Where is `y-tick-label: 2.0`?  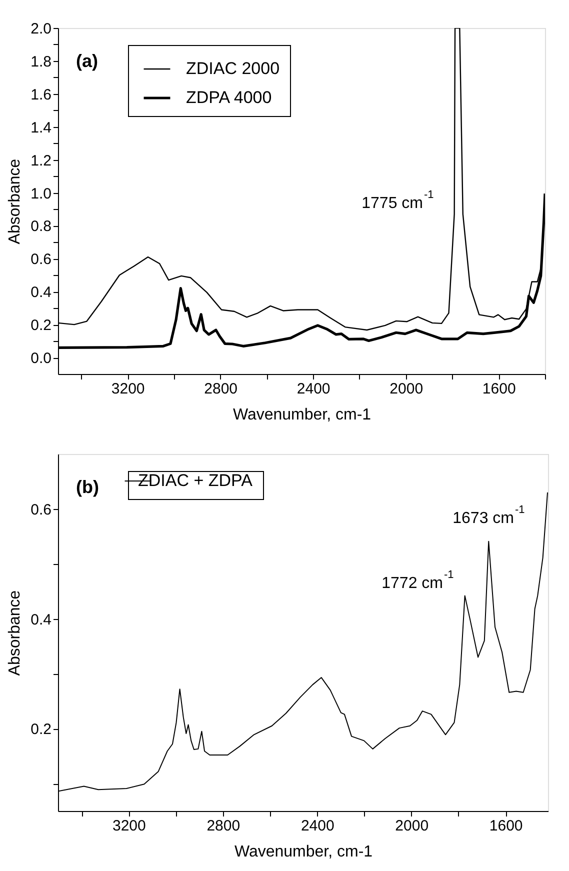
y-tick-label: 2.0 is located at coordinates (41, 29).